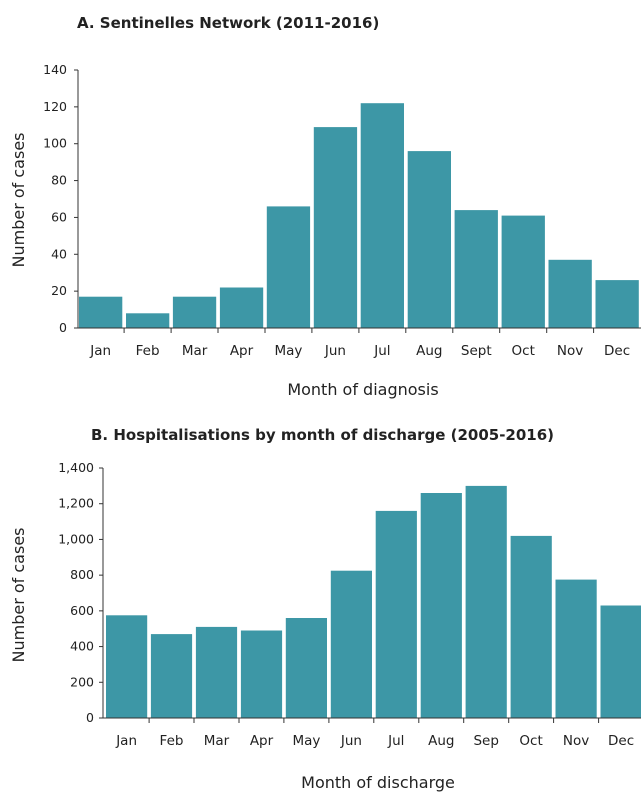 The width and height of the screenshot is (641, 794). I want to click on chart-a-bar-feb, so click(148, 320).